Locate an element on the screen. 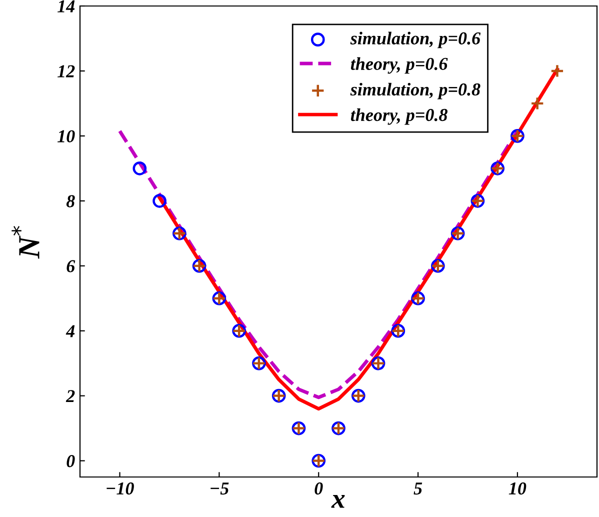 This screenshot has width=599, height=517. x-axis-title: x is located at coordinates (338, 501).